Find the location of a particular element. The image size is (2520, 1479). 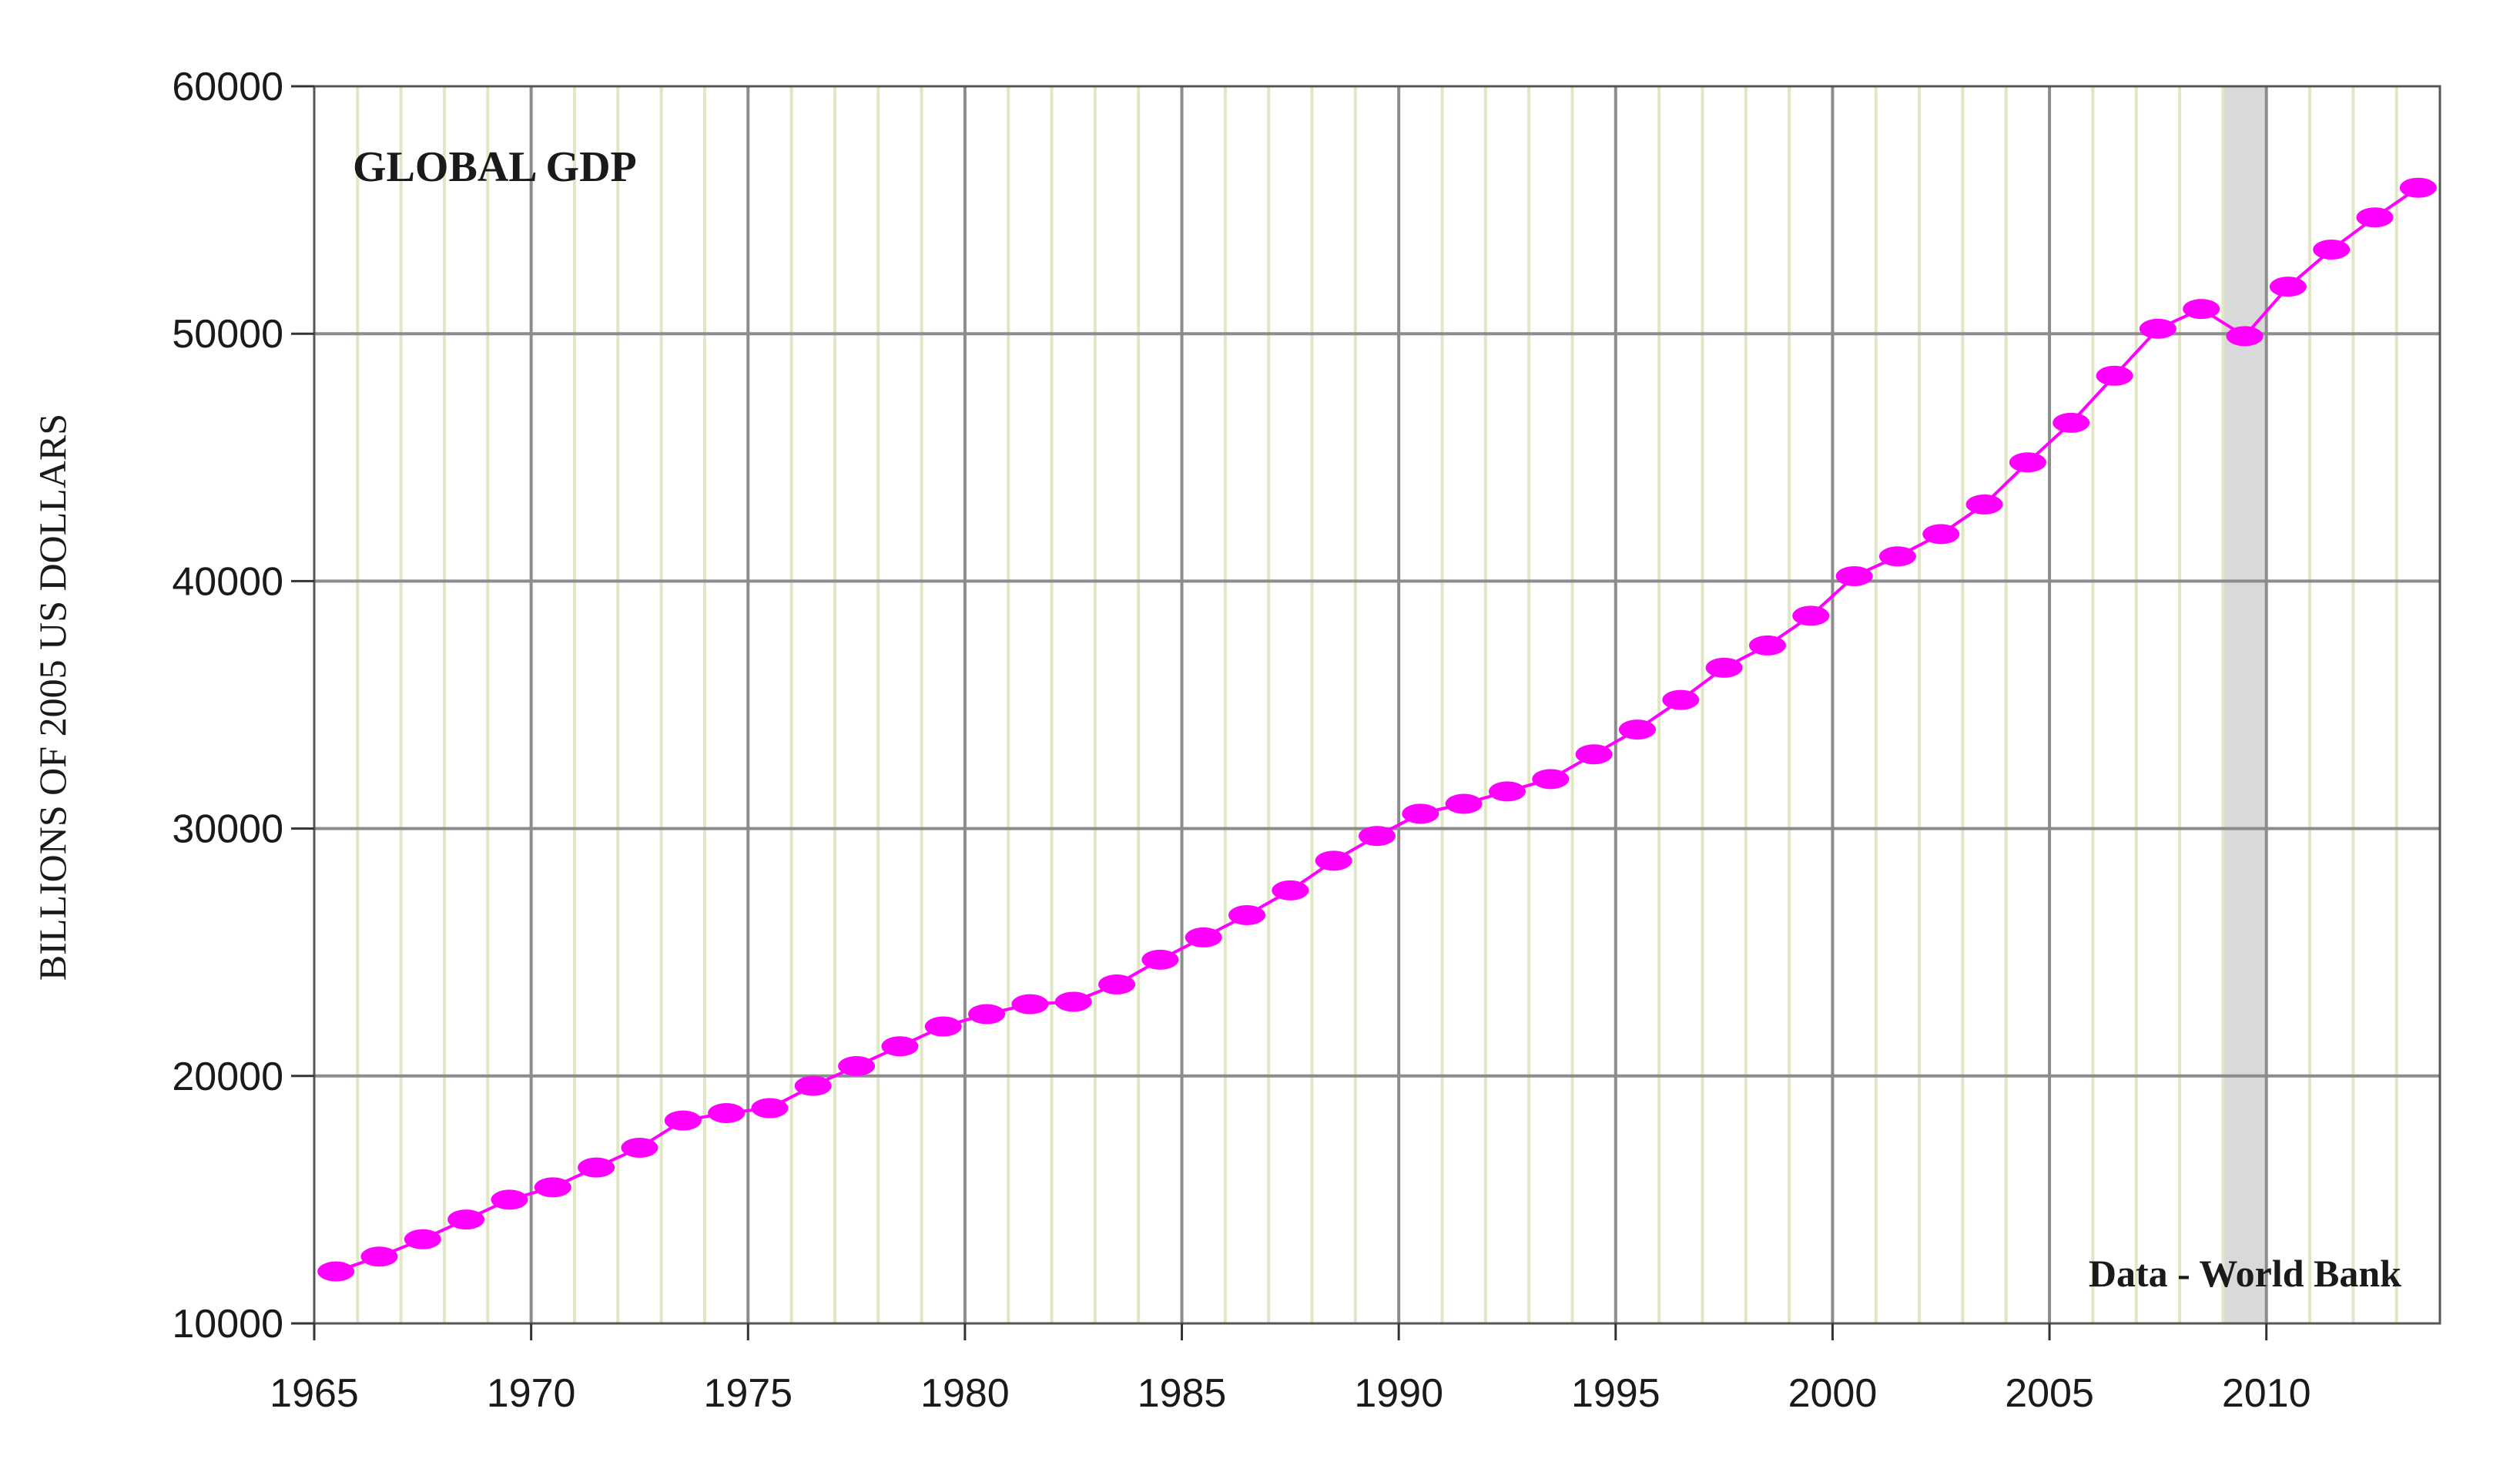

source-annotation: Data - World Bank is located at coordinates (2245, 1273).